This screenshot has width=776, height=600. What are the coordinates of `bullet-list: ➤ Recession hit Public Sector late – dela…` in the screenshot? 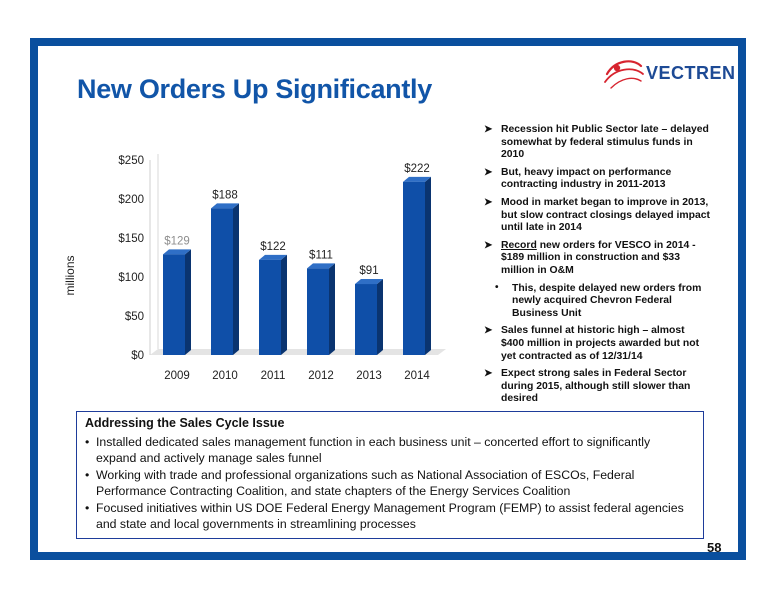 It's located at (597, 267).